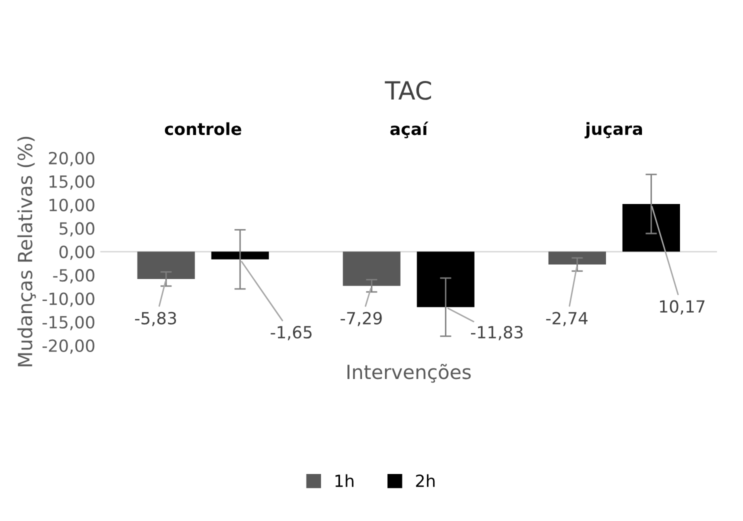 The width and height of the screenshot is (743, 521). Describe the element at coordinates (425, 480) in the screenshot. I see `legend-label: 2h` at that location.